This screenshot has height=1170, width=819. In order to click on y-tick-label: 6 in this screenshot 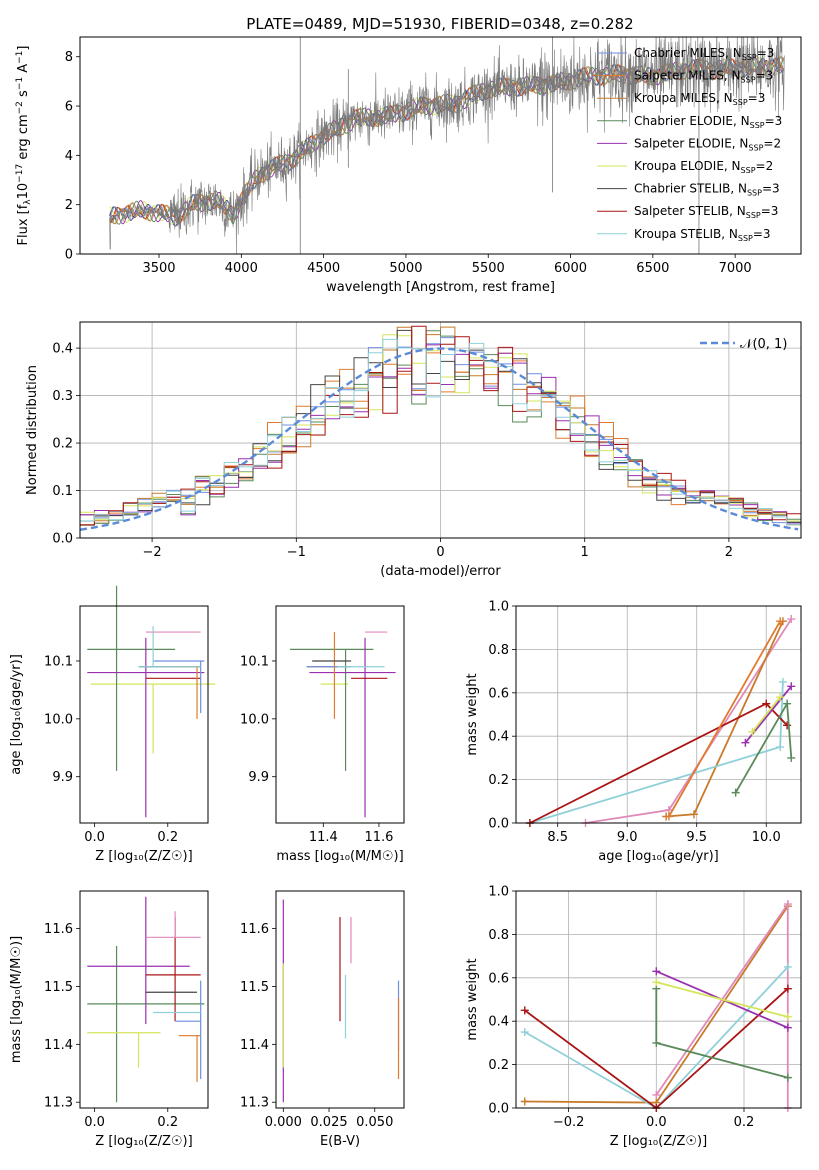, I will do `click(69, 107)`.